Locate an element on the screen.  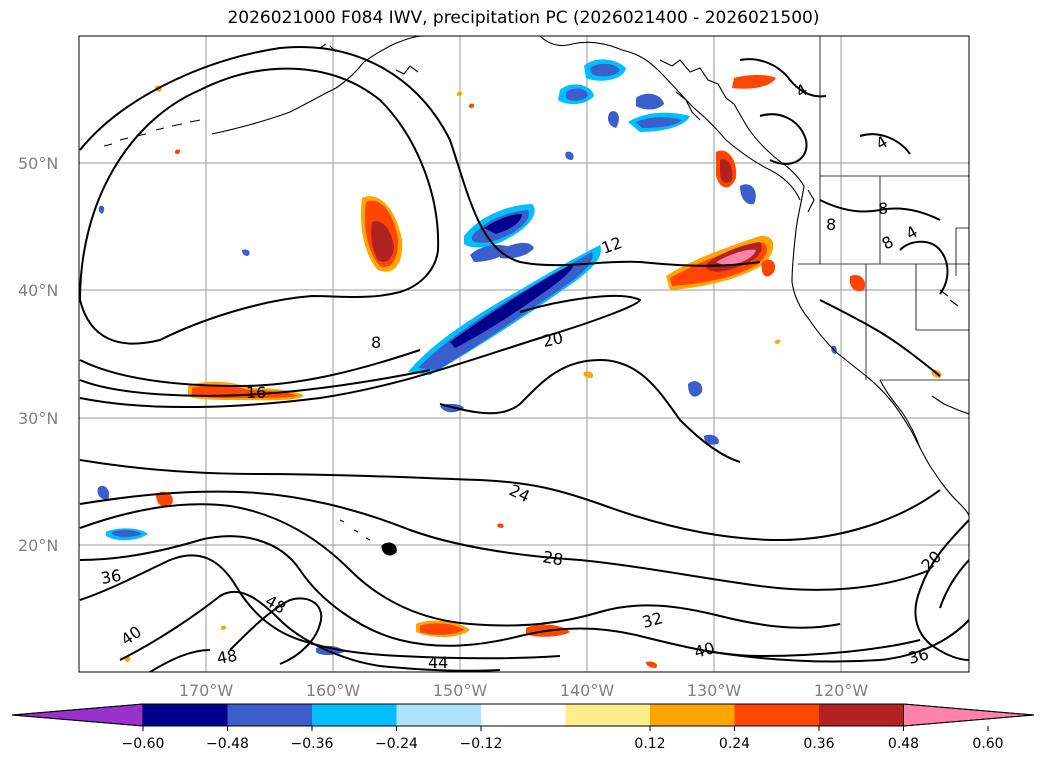
positive-blob-2-peak is located at coordinates (736, 257).